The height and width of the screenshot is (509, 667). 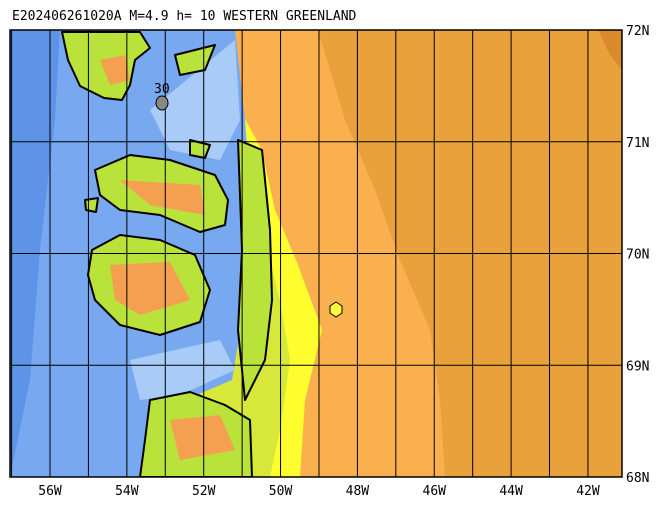 I want to click on longitude-label: 42W, so click(x=588, y=491).